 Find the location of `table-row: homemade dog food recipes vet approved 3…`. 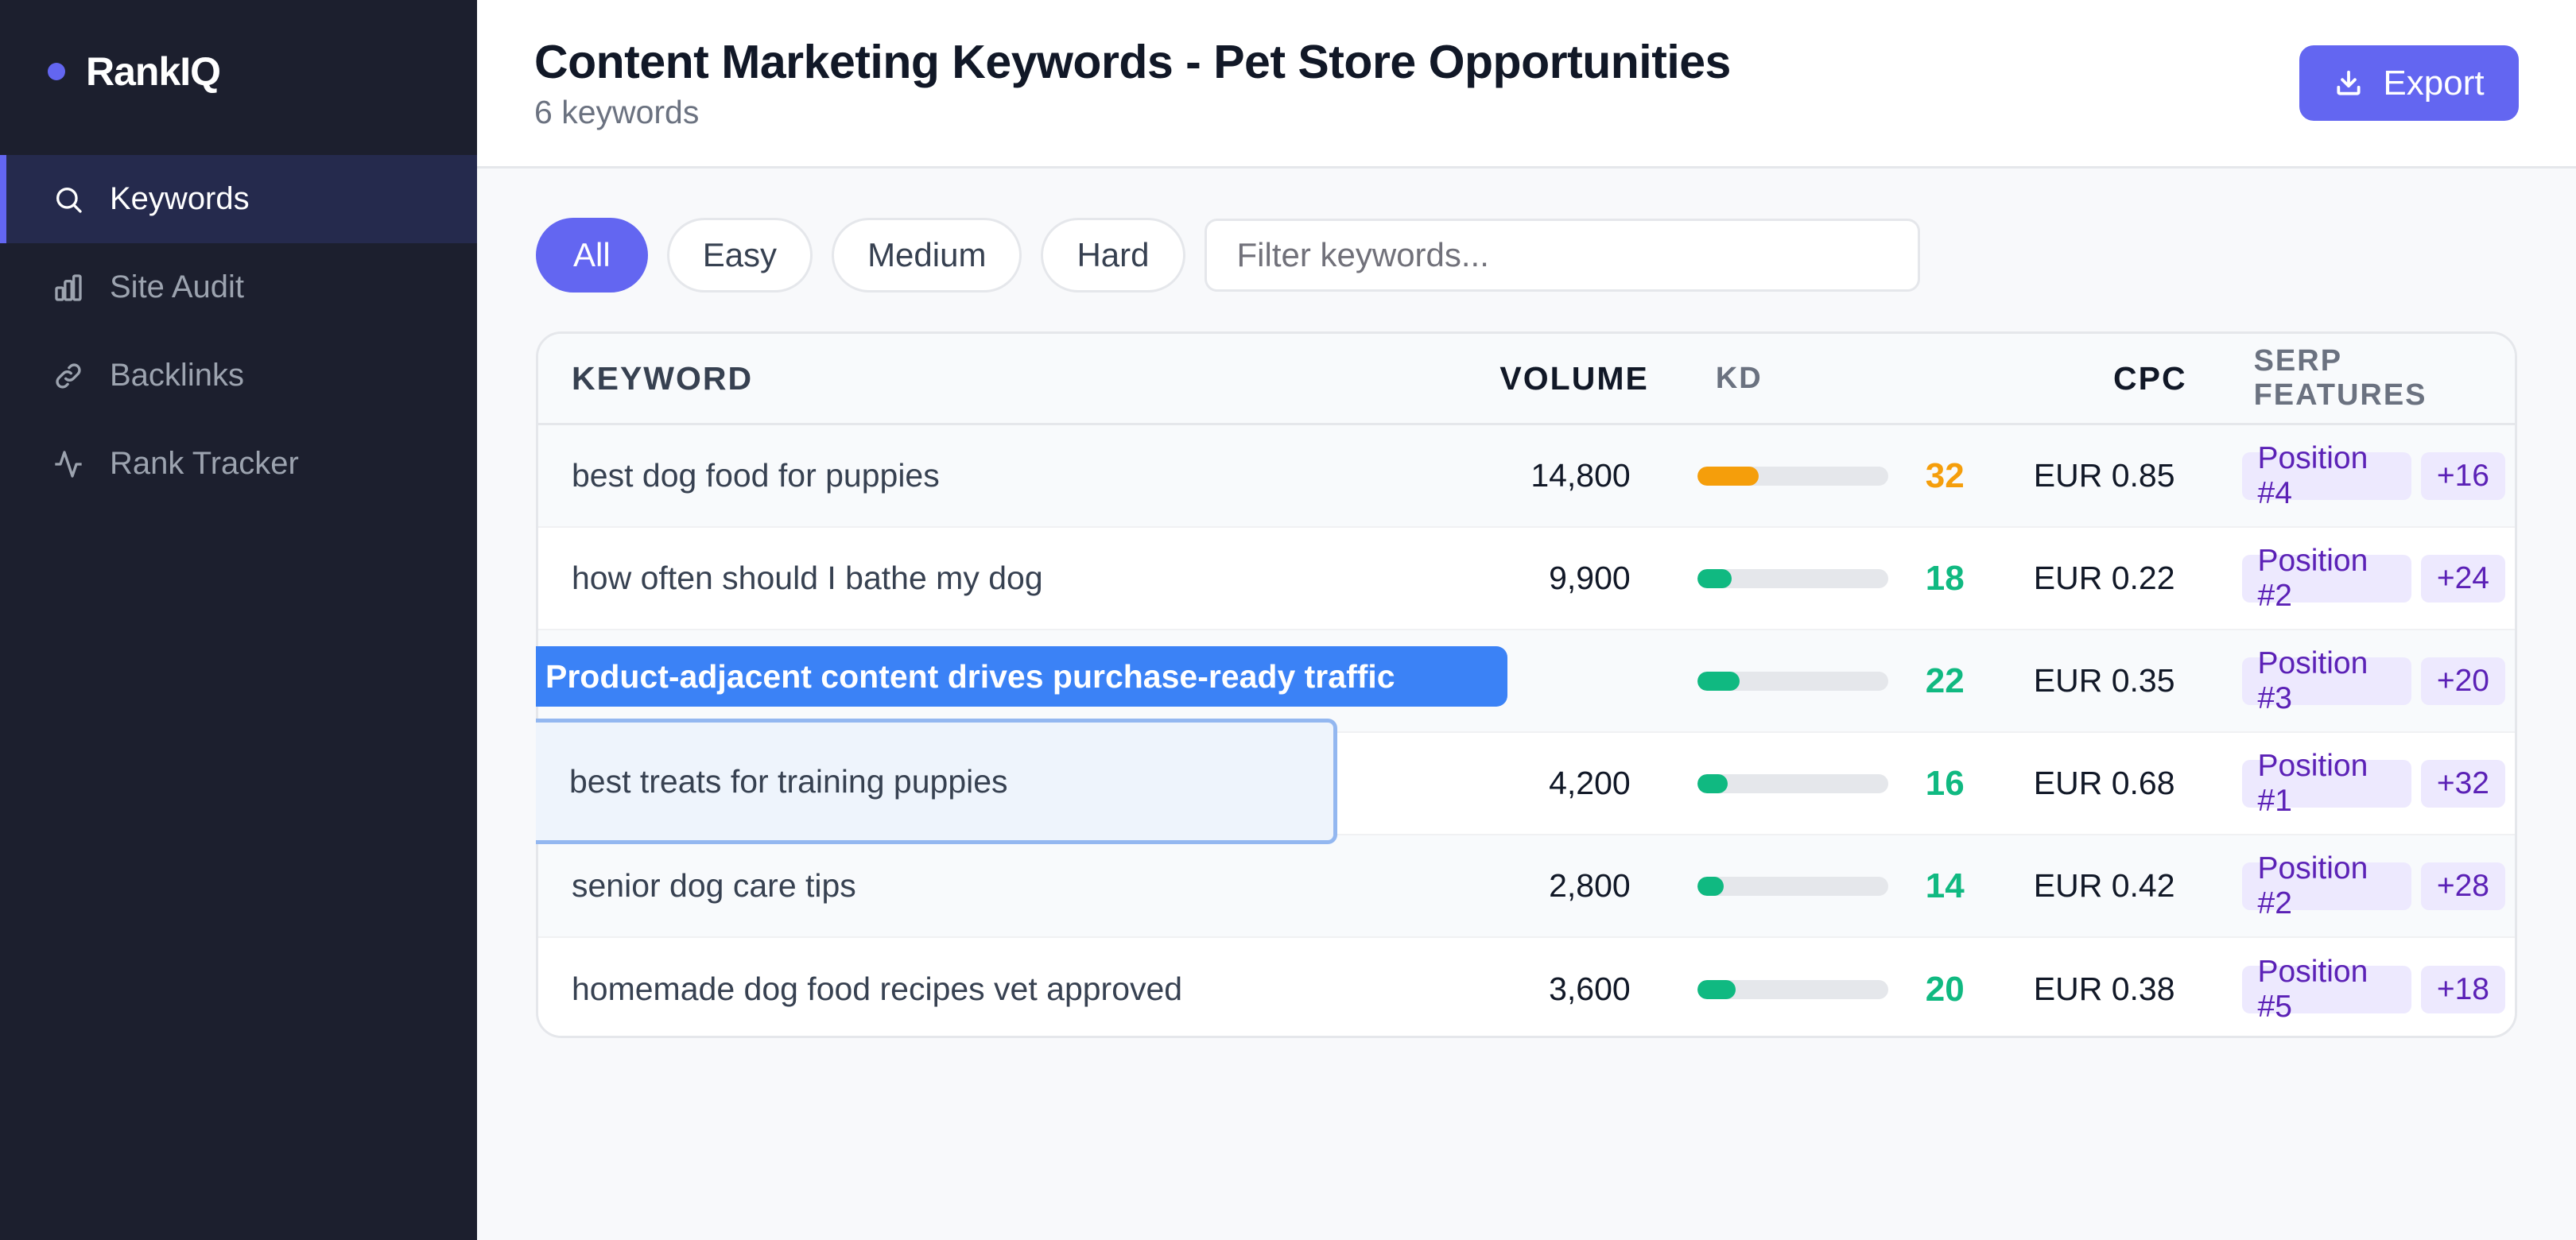

table-row: homemade dog food recipes vet approved 3… is located at coordinates (1527, 987).